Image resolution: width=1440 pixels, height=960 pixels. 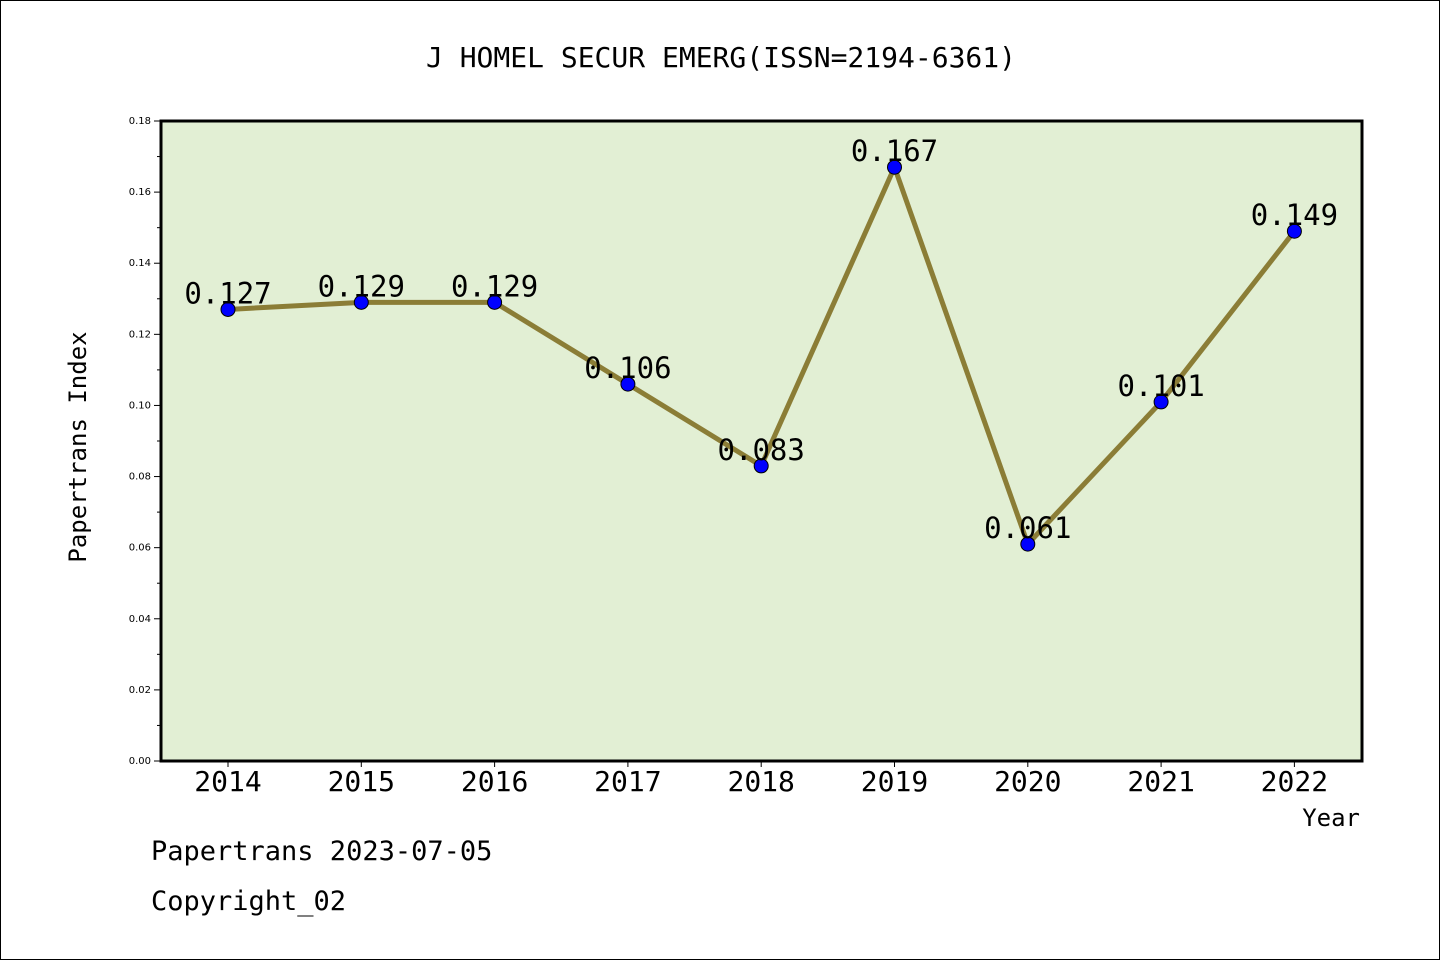 What do you see at coordinates (140, 619) in the screenshot?
I see `y-tick-label: 0.04` at bounding box center [140, 619].